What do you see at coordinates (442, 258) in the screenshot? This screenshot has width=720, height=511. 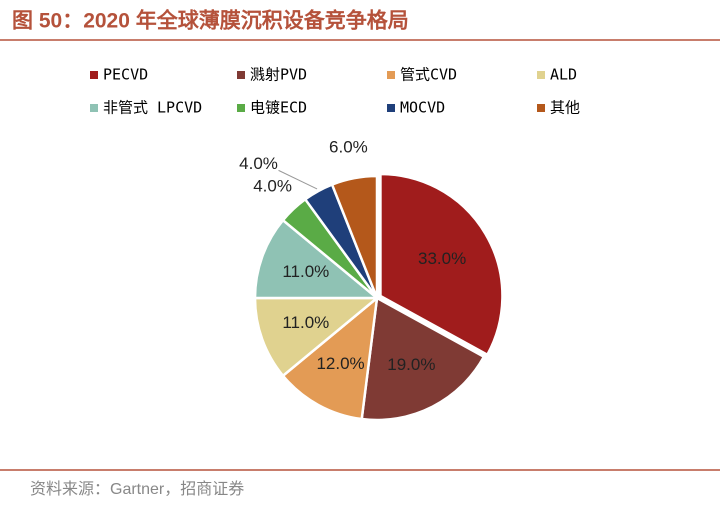 I see `value-label: 33.0%` at bounding box center [442, 258].